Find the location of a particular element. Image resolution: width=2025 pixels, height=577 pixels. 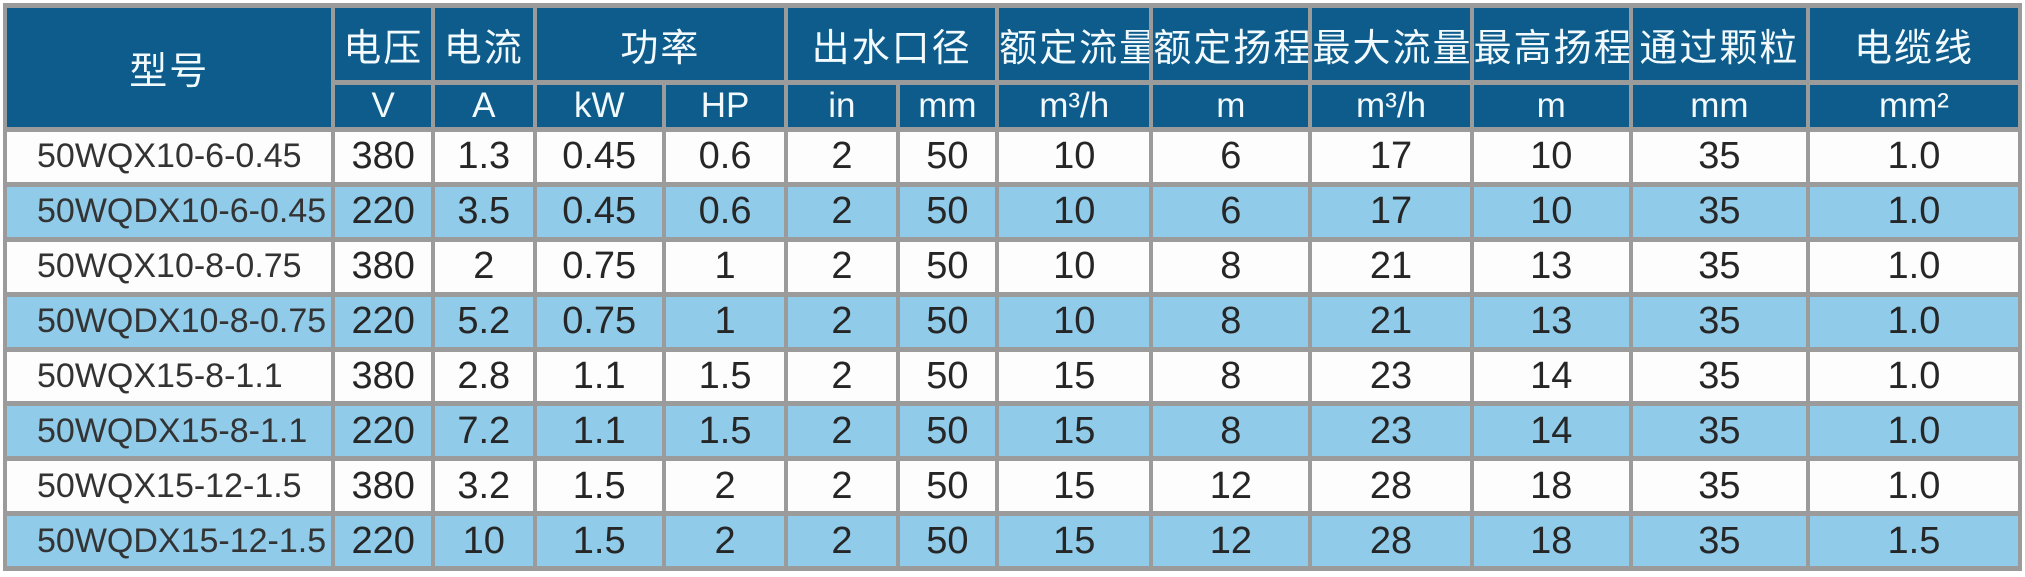

cell-max-flow: 28 is located at coordinates (1391, 486).